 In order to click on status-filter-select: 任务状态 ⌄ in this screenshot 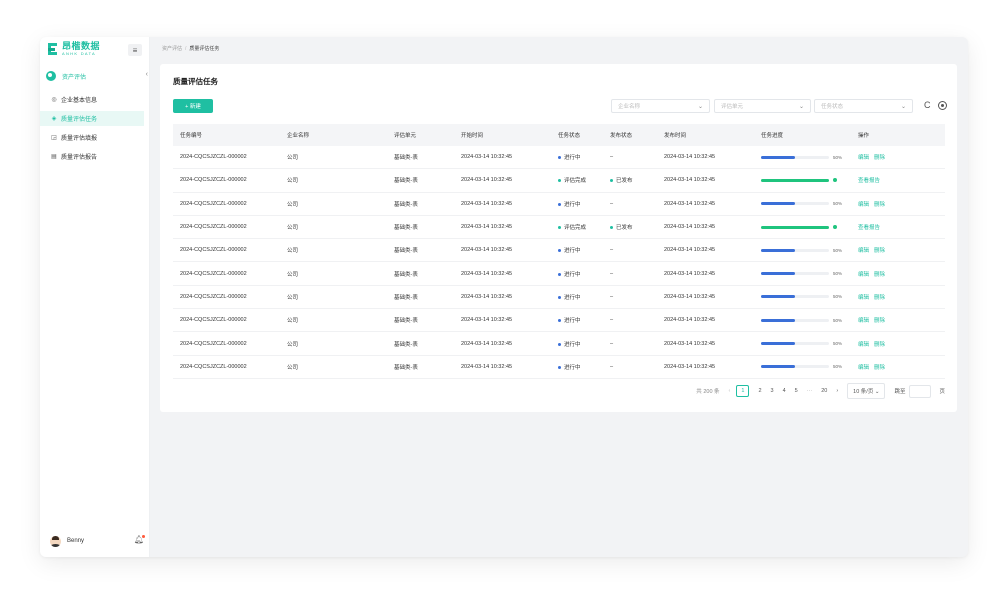, I will do `click(863, 106)`.